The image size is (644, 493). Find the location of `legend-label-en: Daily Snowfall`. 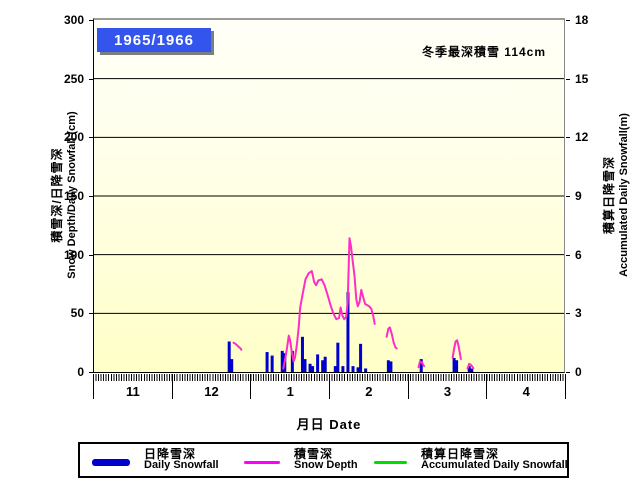

legend-label-en: Daily Snowfall is located at coordinates (181, 465).